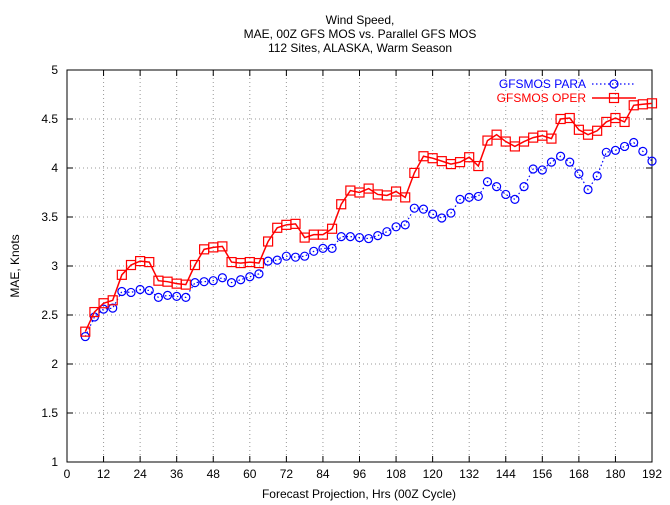  Describe the element at coordinates (652, 474) in the screenshot. I see `x-tick-label: 192` at that location.